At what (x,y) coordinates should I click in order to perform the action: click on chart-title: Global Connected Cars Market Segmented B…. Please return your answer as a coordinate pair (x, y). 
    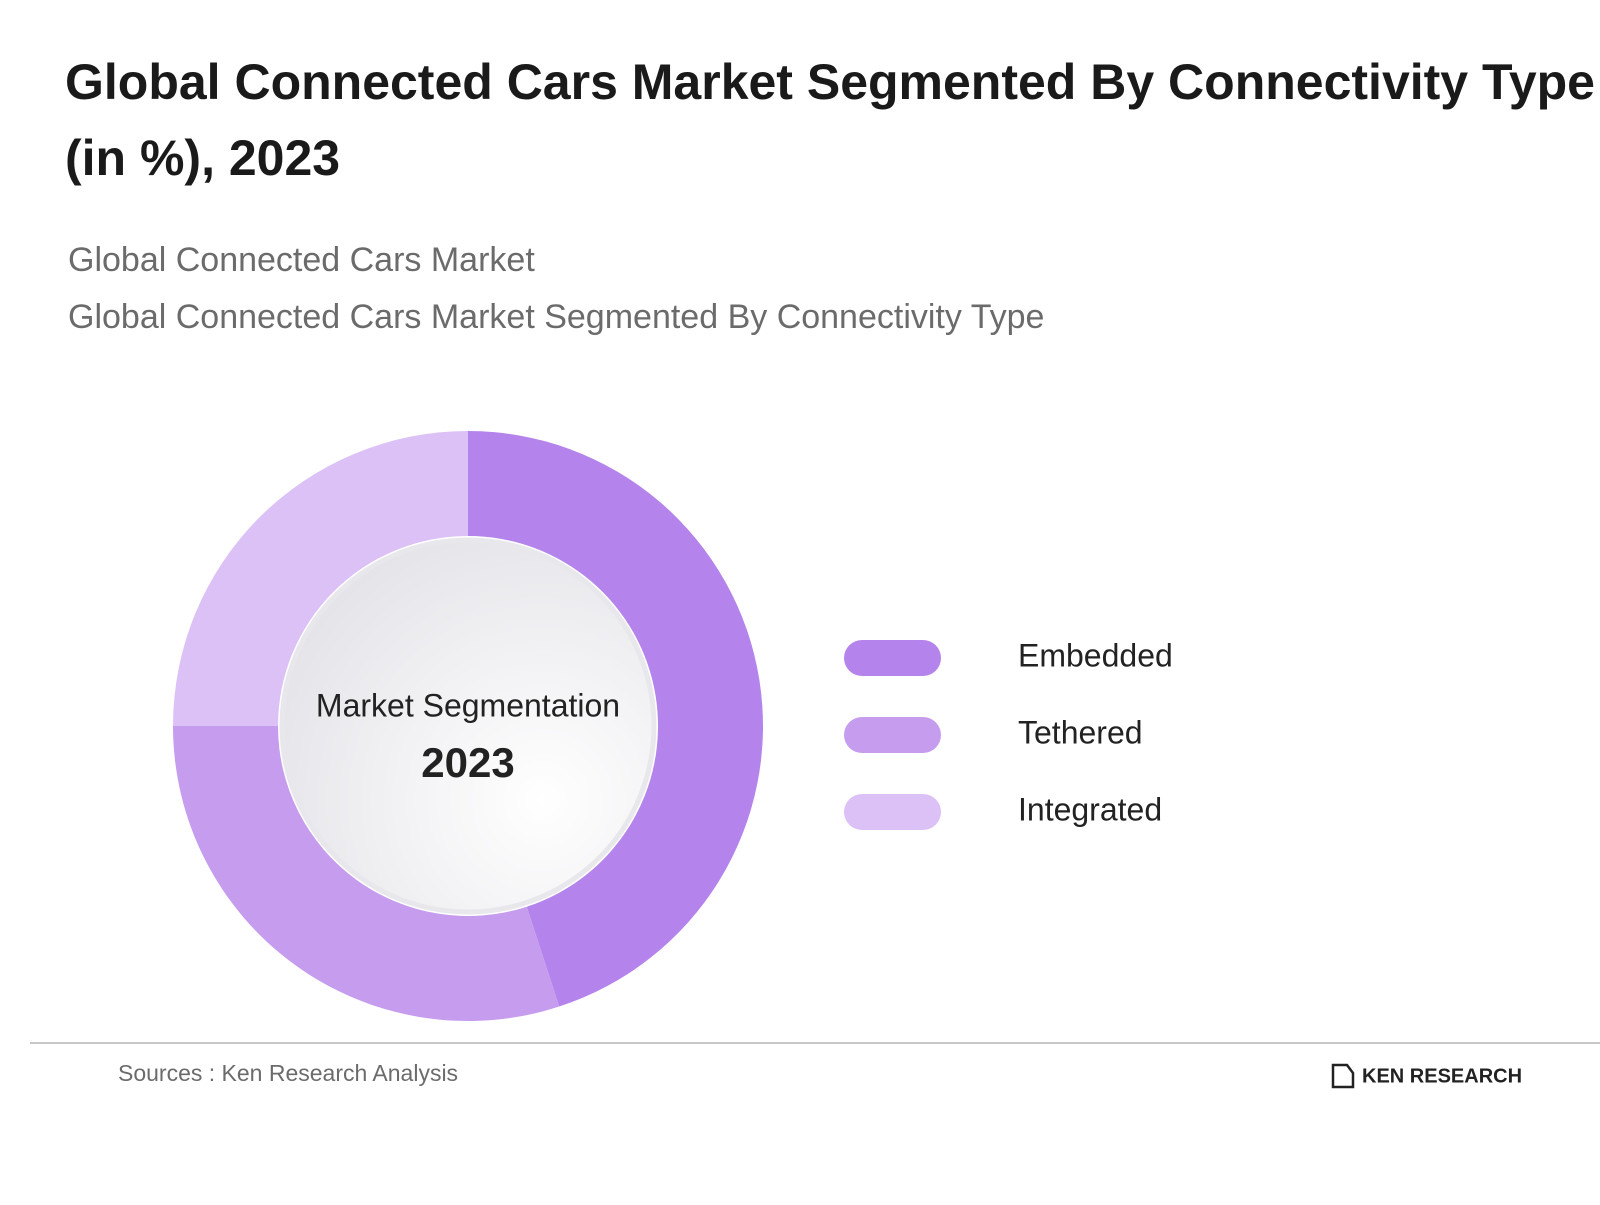
    Looking at the image, I should click on (832, 120).